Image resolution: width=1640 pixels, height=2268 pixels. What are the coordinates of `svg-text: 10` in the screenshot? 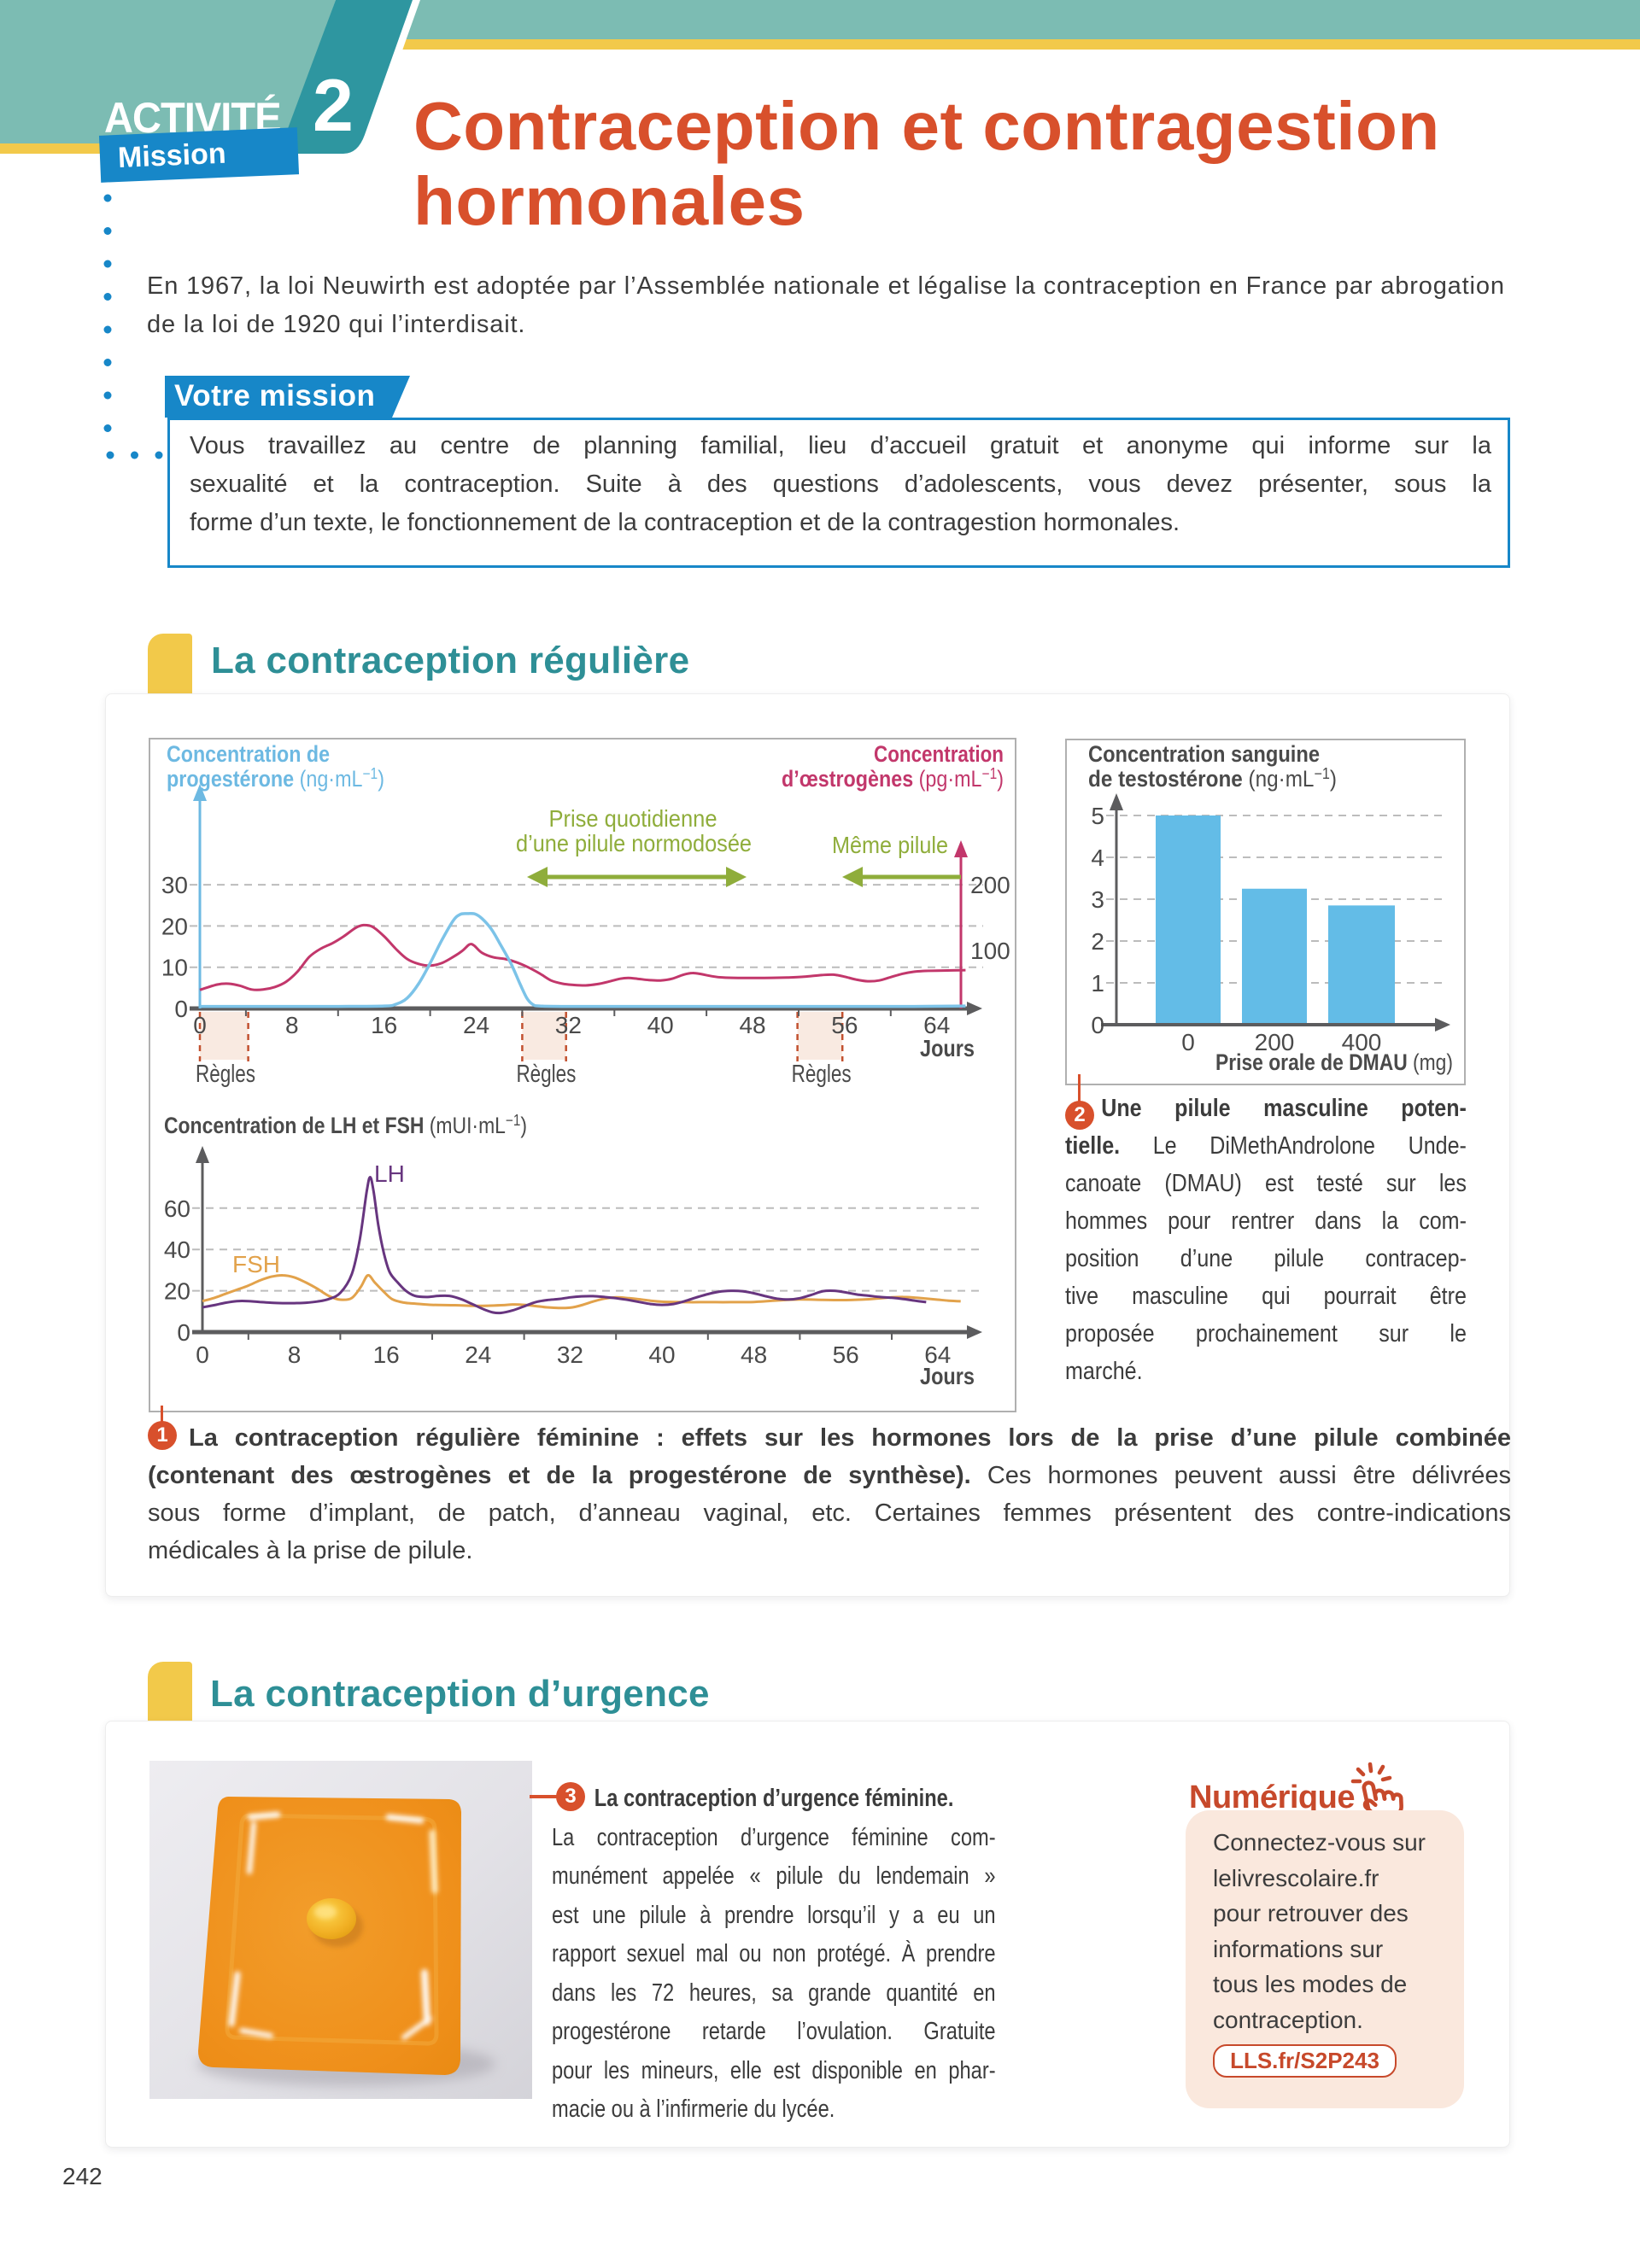 It's located at (174, 968).